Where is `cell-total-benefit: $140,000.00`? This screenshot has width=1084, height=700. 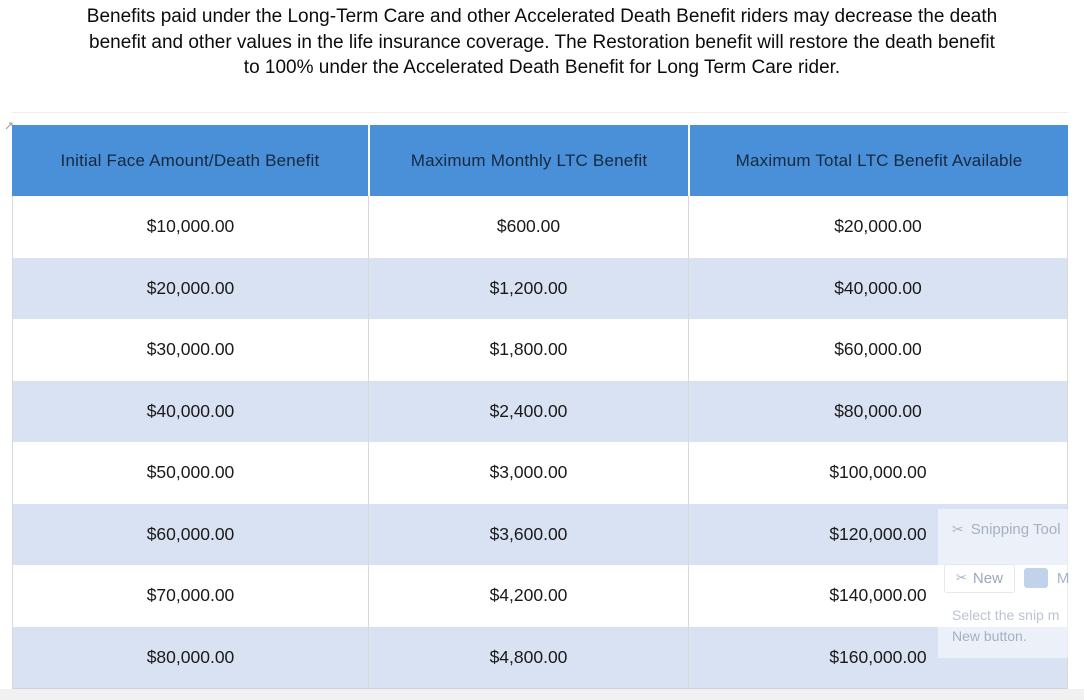
cell-total-benefit: $140,000.00 is located at coordinates (877, 596).